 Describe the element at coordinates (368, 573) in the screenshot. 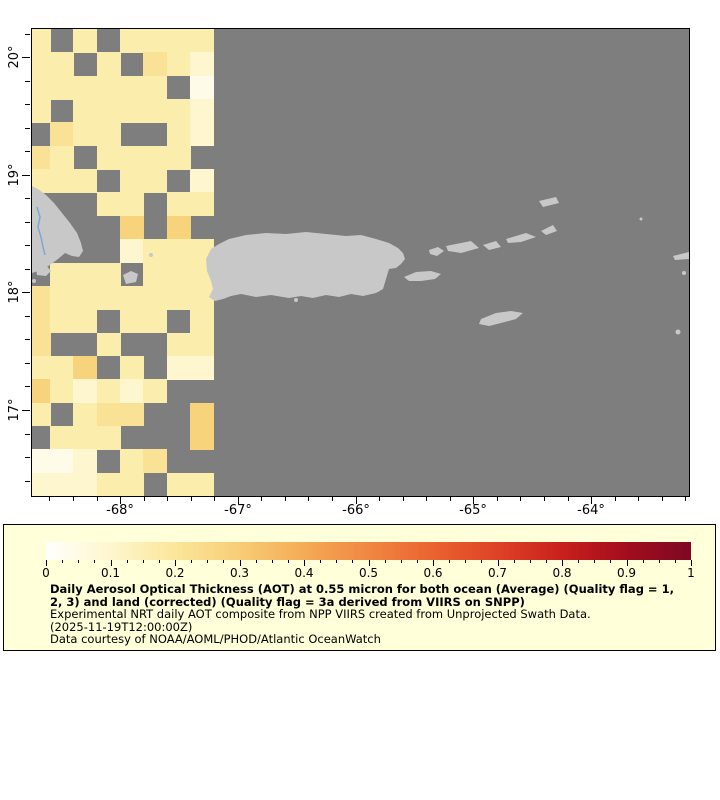

I see `colorbar-tick-label: 0.5` at that location.